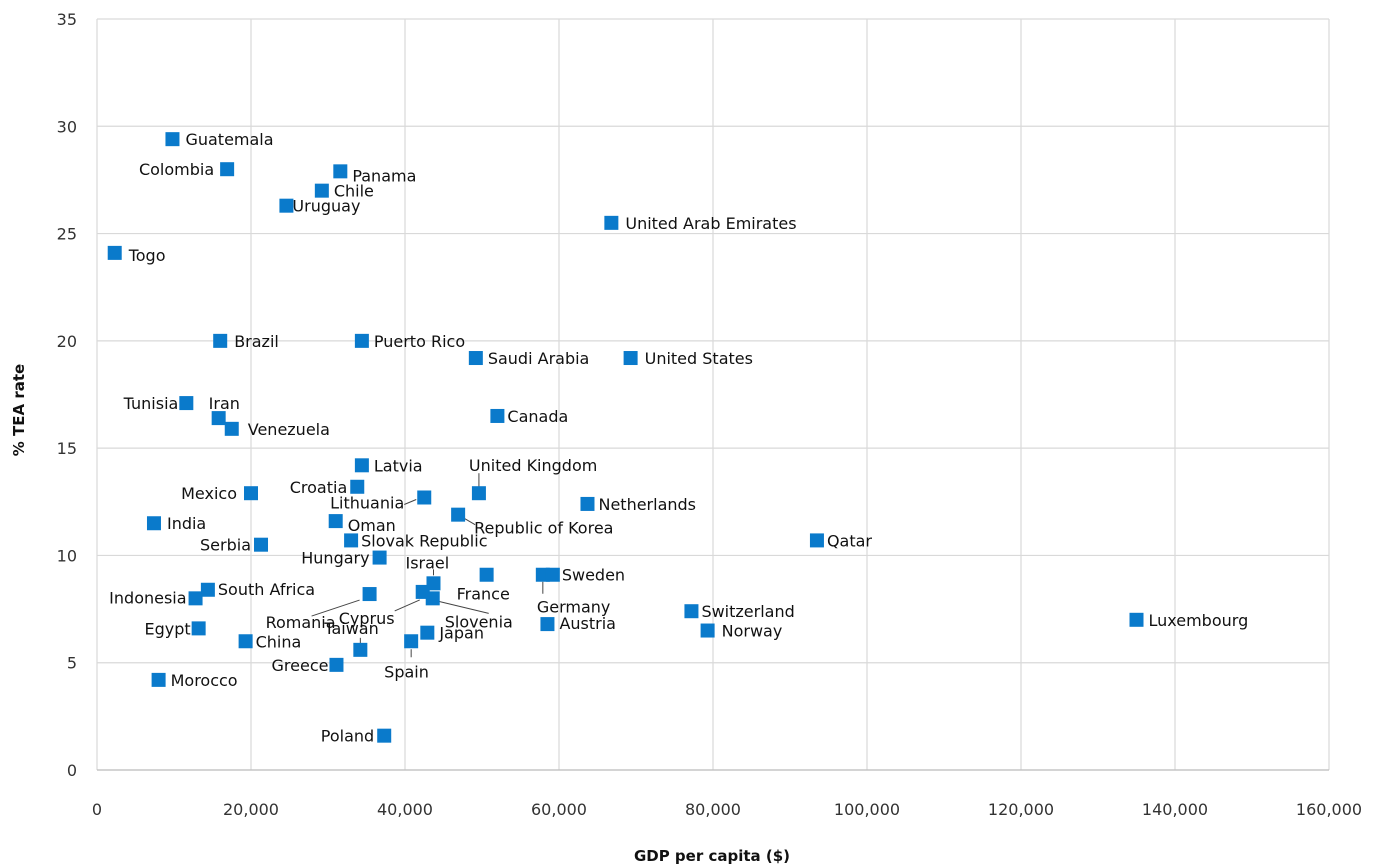 The height and width of the screenshot is (865, 1381). What do you see at coordinates (176, 169) in the screenshot?
I see `point-label: Colombia` at bounding box center [176, 169].